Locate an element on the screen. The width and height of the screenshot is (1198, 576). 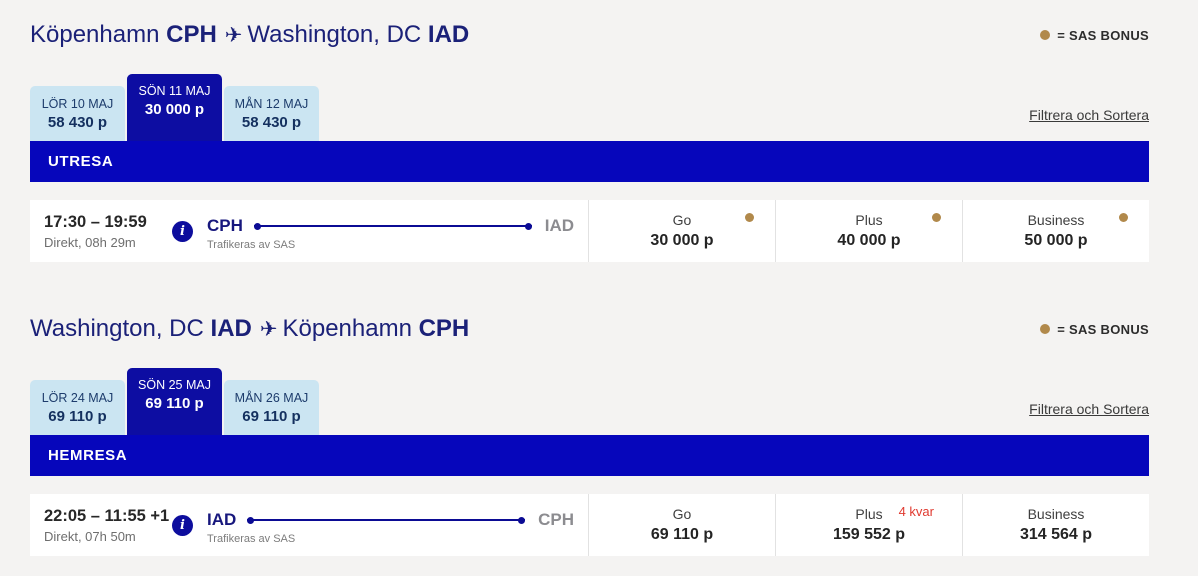
origin-airport-code: IAD is located at coordinates (231, 328).